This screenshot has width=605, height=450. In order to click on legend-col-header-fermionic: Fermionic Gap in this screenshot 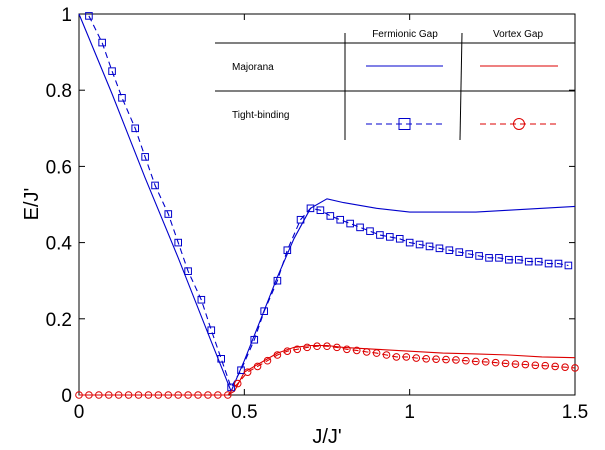, I will do `click(405, 34)`.